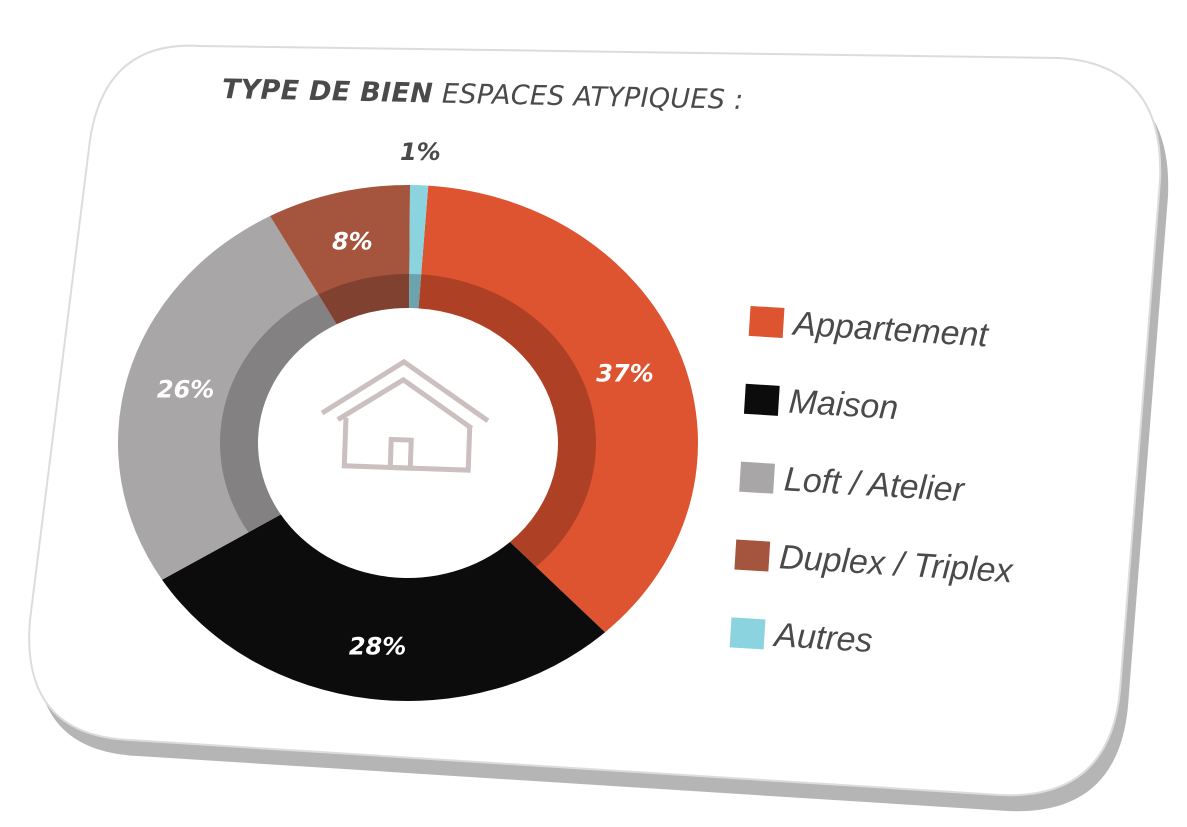 Image resolution: width=1187 pixels, height=827 pixels. Describe the element at coordinates (352, 242) in the screenshot. I see `data-label: 8%` at that location.